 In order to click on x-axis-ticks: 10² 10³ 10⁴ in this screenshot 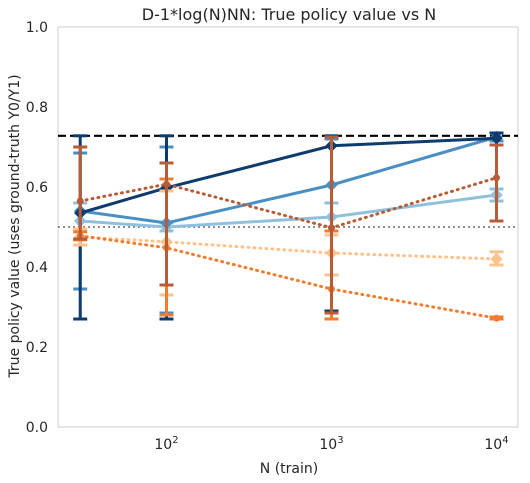, I will do `click(331, 444)`.